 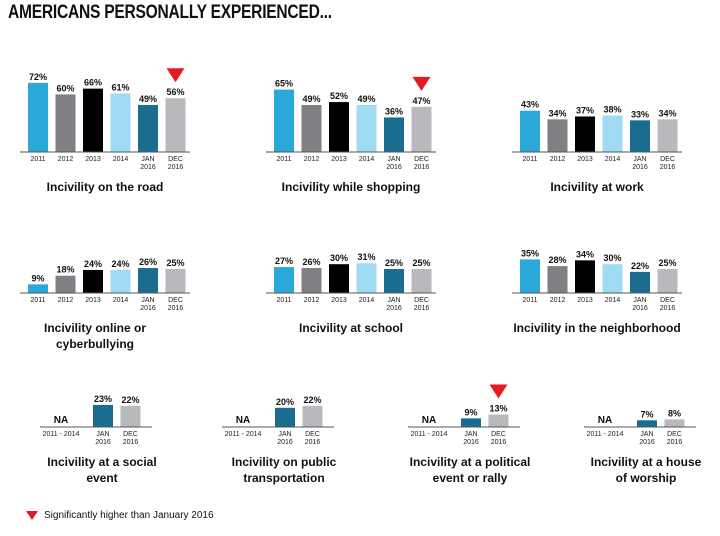 I want to click on chart-title: Incivility at a house of worship, so click(x=646, y=470).